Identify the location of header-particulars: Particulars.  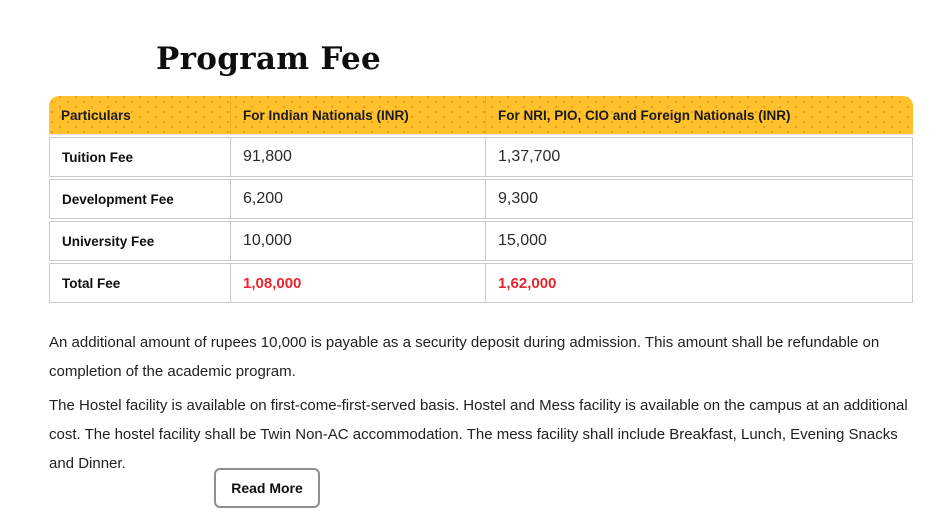
(96, 115).